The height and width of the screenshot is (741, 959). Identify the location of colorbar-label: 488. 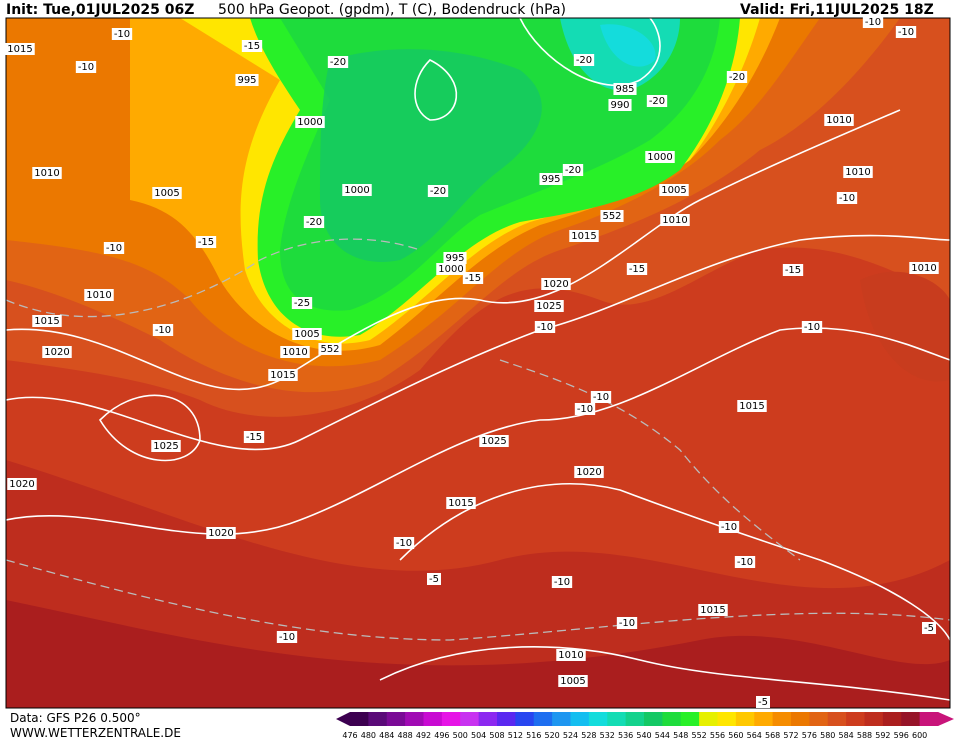
(404, 735).